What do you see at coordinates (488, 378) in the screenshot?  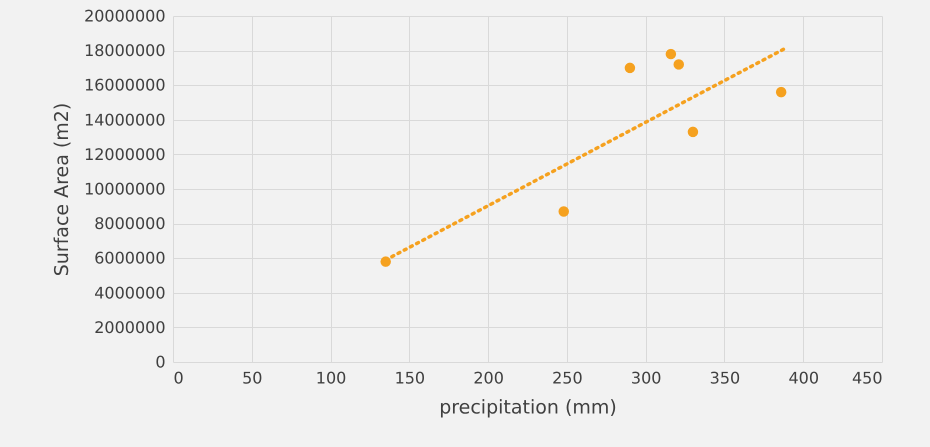 I see `x-tick-label: 200` at bounding box center [488, 378].